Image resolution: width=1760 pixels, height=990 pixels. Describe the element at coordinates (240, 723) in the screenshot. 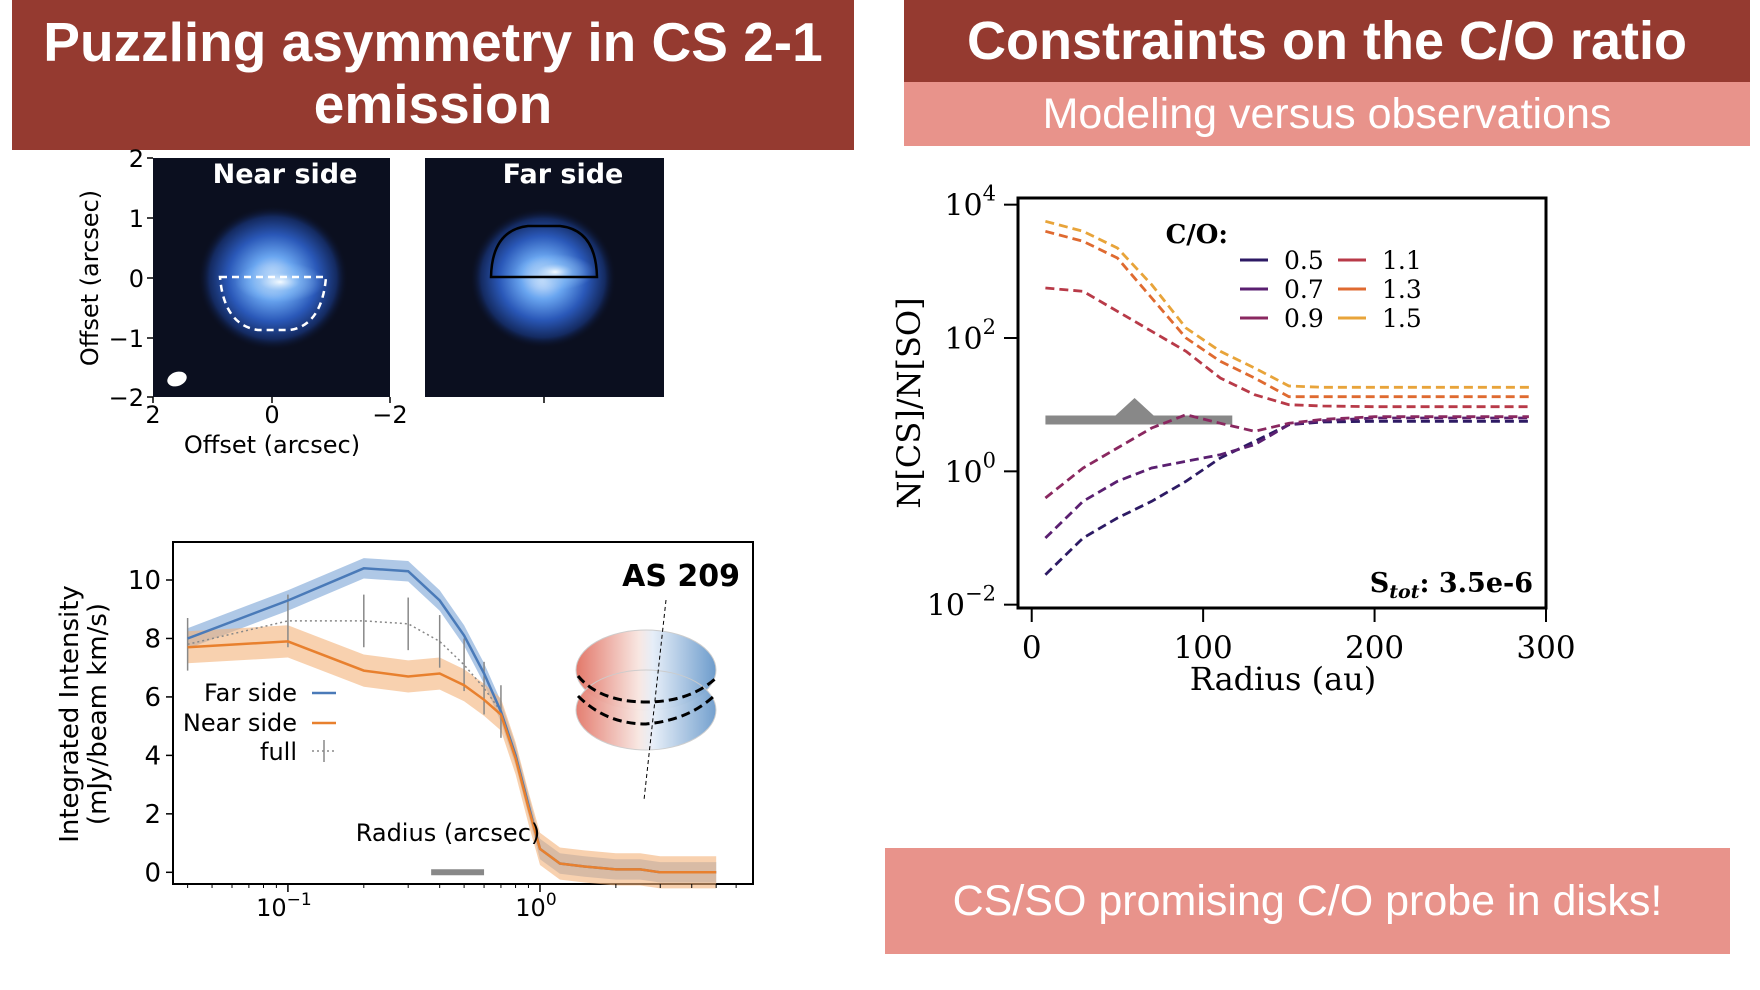

I see `legend-near-label: Near side` at that location.